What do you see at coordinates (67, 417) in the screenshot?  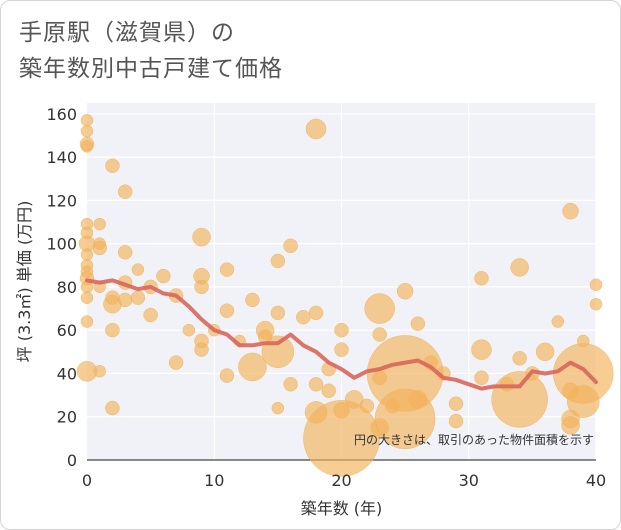 I see `y-tick-label: 20` at bounding box center [67, 417].